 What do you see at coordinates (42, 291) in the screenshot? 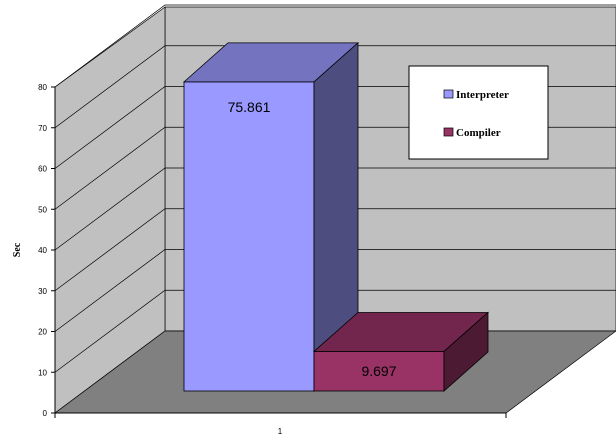
I see `y-tick-label: 30` at bounding box center [42, 291].